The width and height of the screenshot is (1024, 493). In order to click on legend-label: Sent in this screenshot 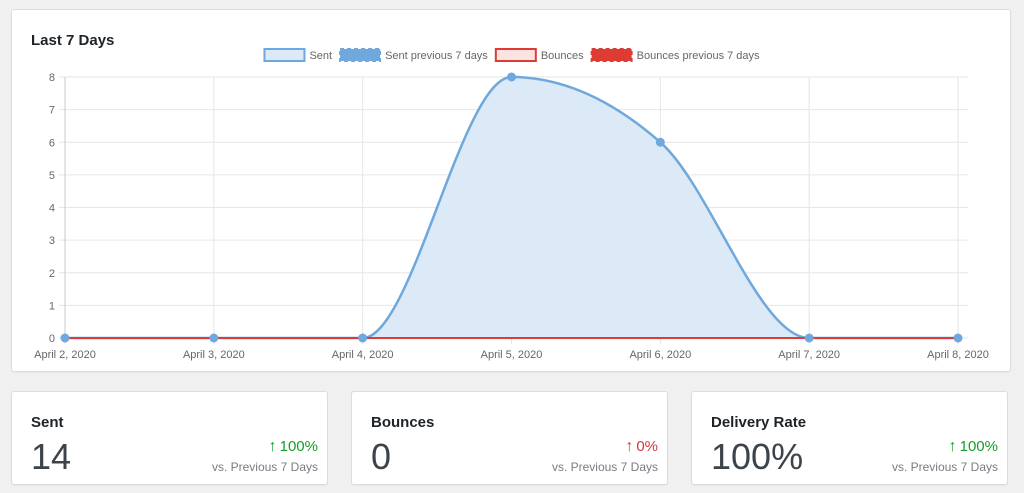, I will do `click(320, 56)`.